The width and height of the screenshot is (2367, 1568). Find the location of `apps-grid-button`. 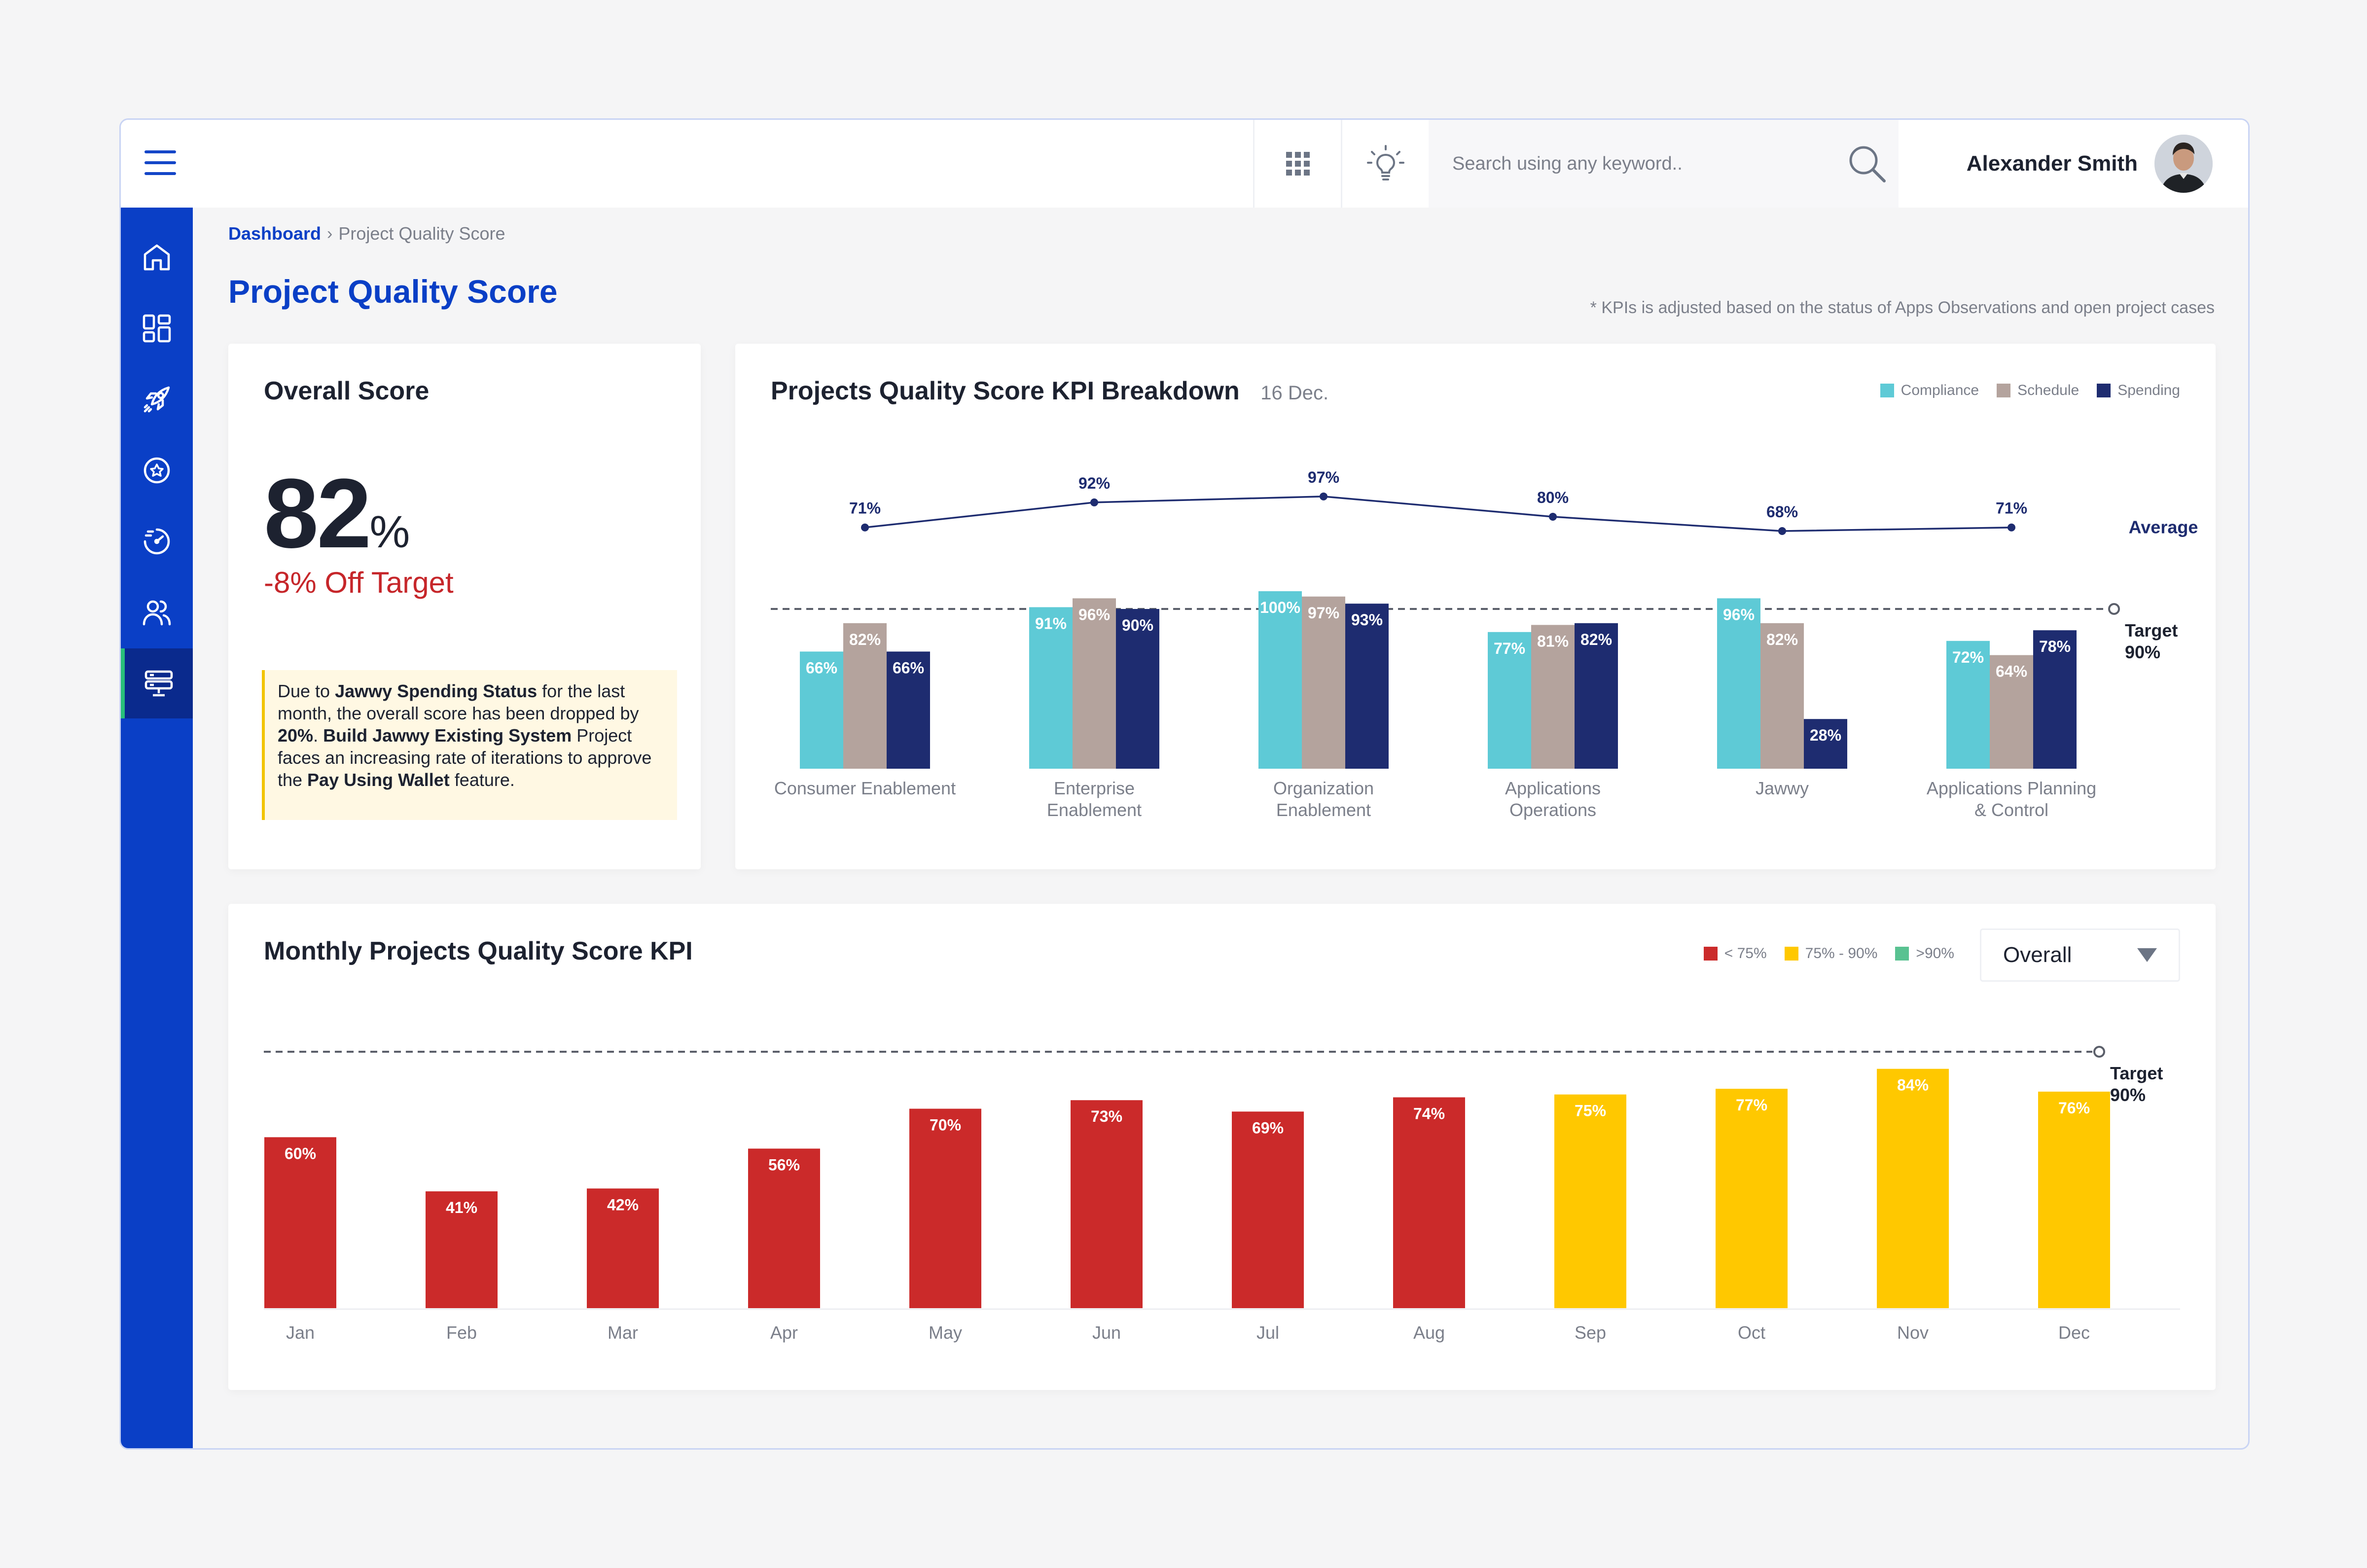

apps-grid-button is located at coordinates (1297, 164).